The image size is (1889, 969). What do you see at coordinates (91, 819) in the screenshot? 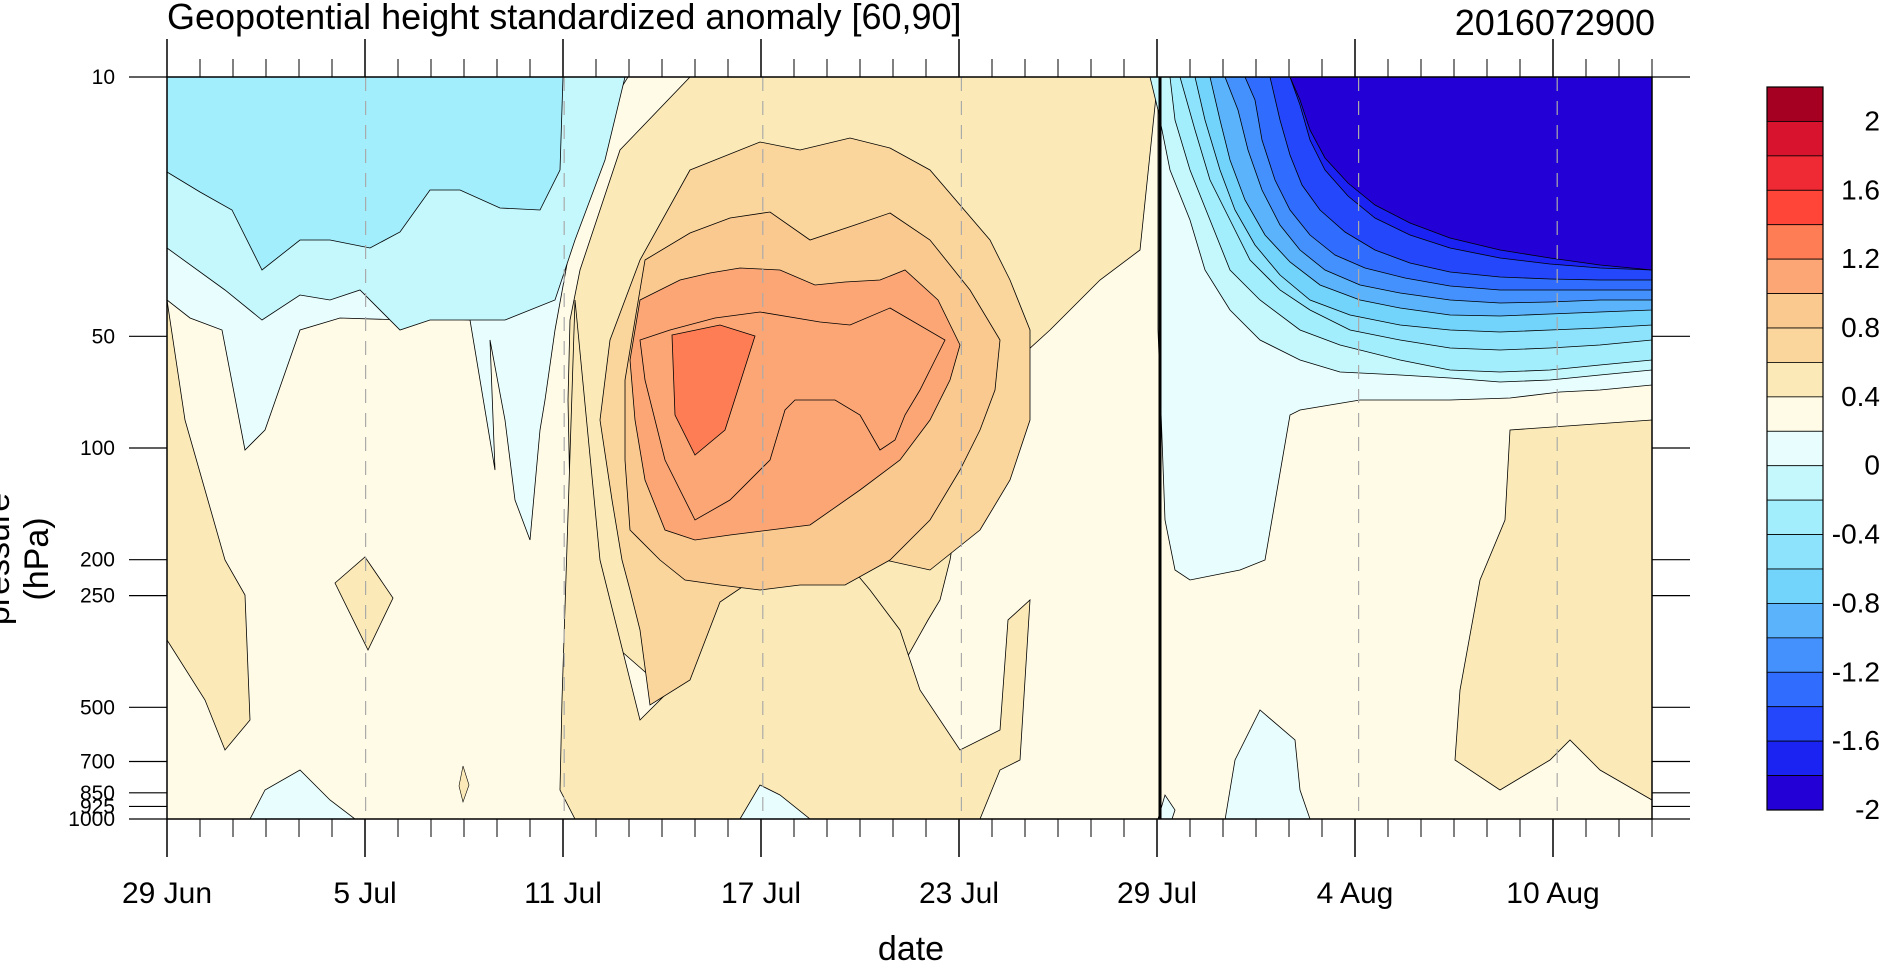
I see `y-tick-label: 1000` at bounding box center [91, 819].